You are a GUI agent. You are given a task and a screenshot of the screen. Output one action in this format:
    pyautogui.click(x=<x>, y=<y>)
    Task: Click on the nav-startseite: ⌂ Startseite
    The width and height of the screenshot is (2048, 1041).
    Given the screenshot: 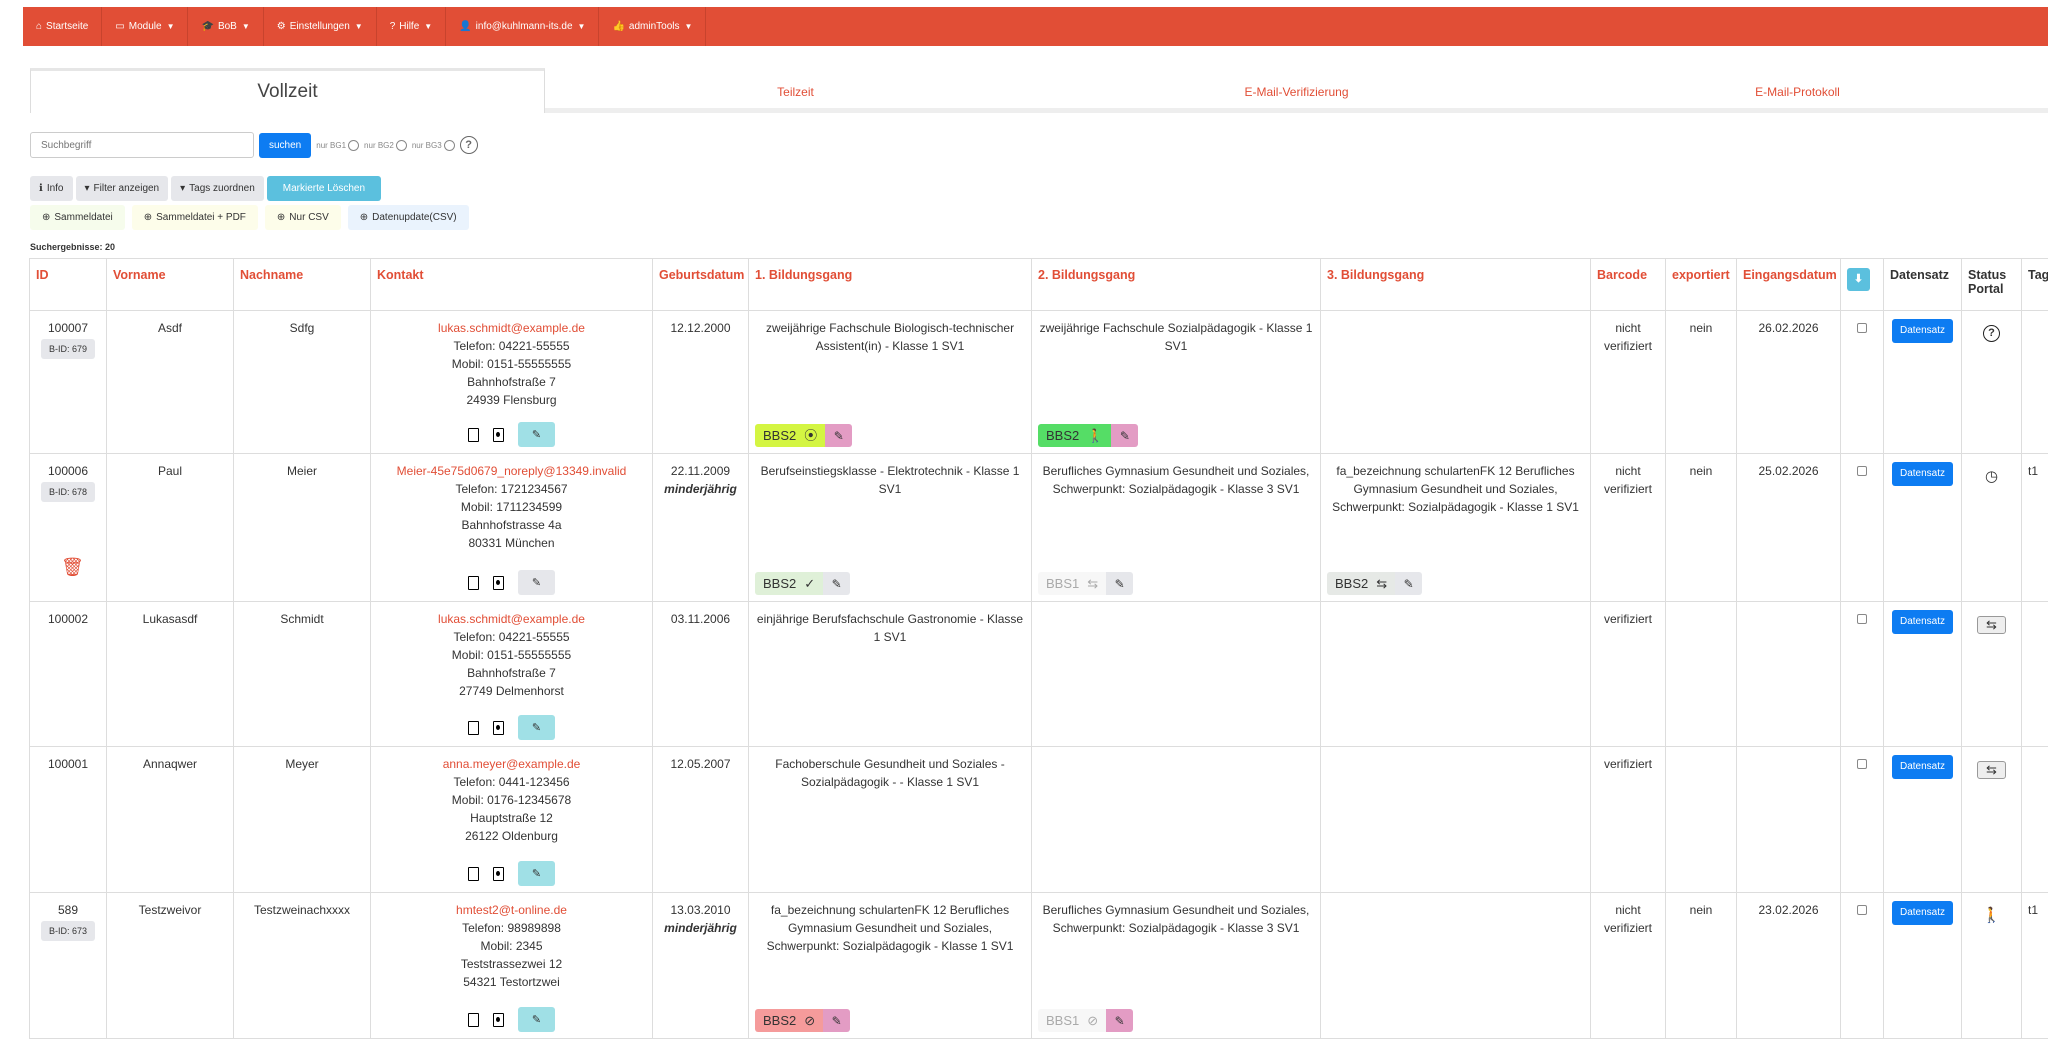 What is the action you would take?
    pyautogui.click(x=63, y=26)
    